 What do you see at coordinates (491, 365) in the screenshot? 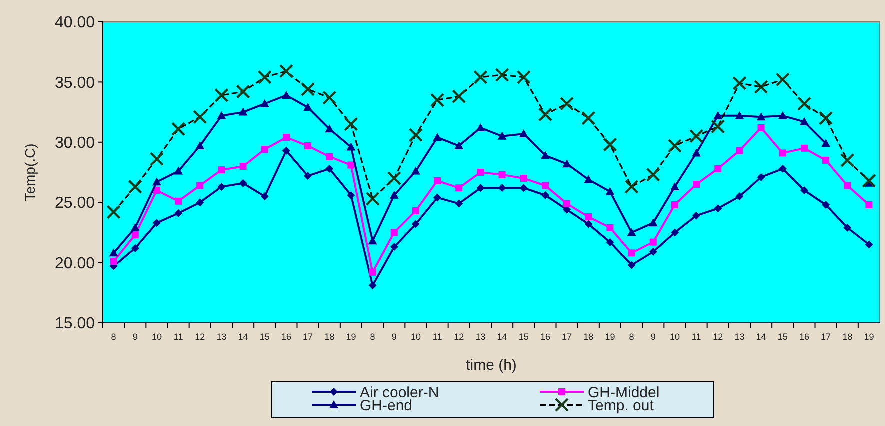
I see `x-axis-title: time (h)` at bounding box center [491, 365].